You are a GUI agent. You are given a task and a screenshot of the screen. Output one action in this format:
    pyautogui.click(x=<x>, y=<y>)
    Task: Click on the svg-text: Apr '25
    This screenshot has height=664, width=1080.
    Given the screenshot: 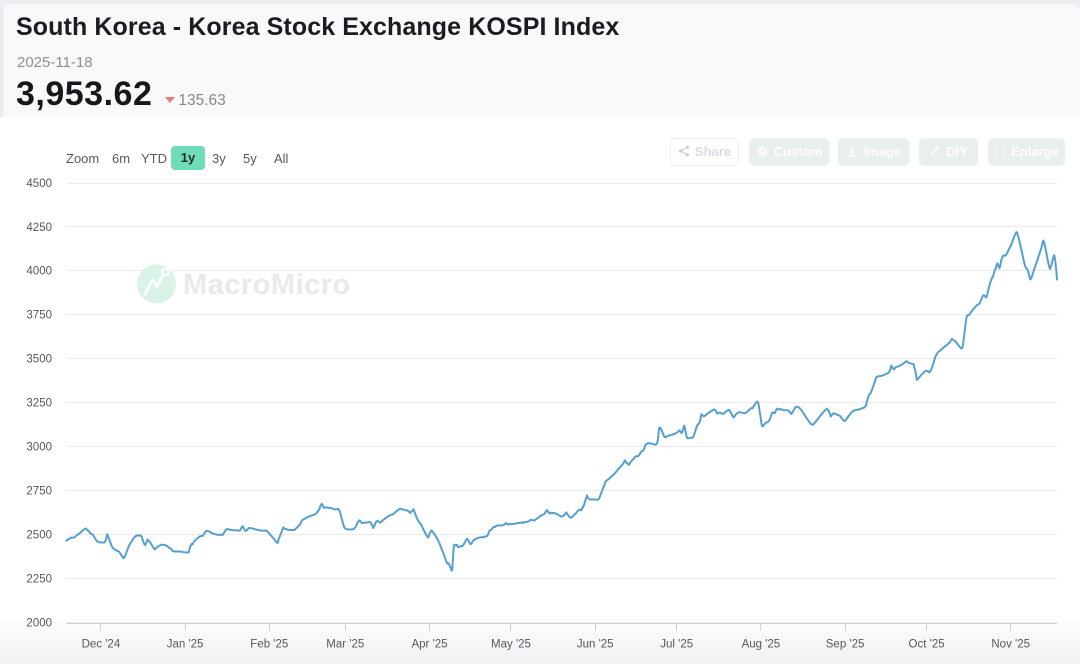 What is the action you would take?
    pyautogui.click(x=429, y=645)
    